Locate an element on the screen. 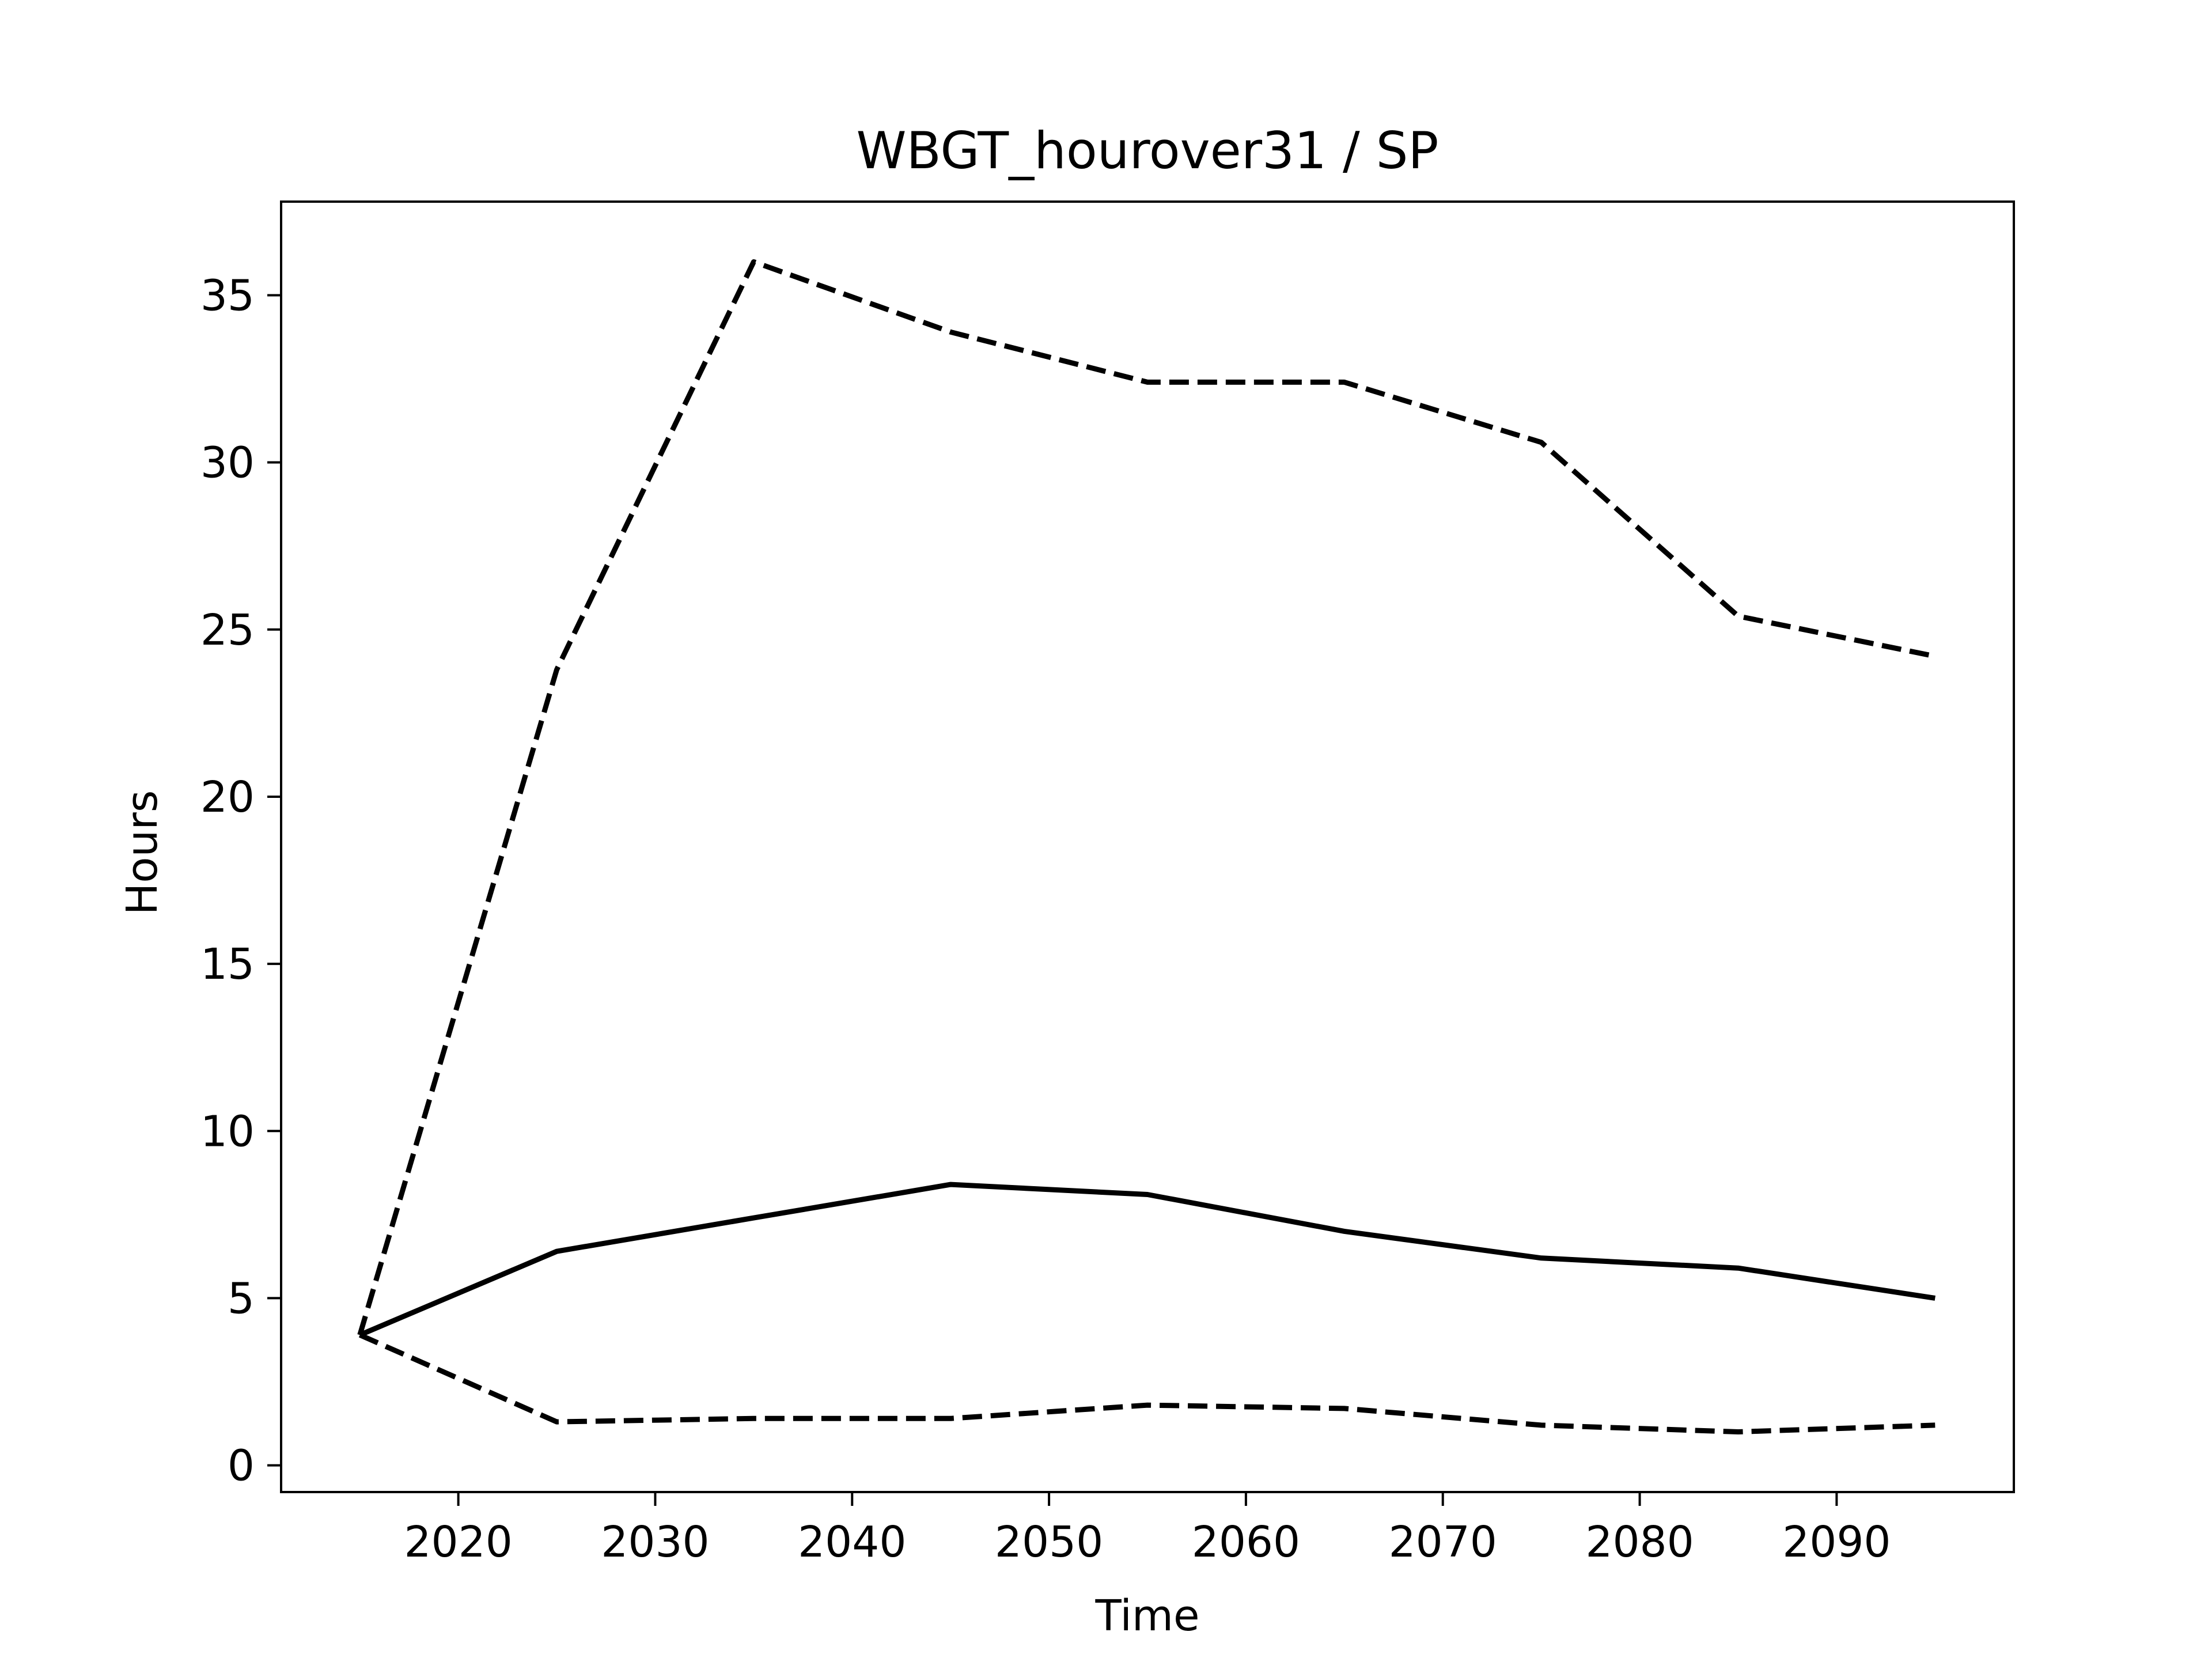 This screenshot has height=1662, width=2212. x-tick-label: 2040 is located at coordinates (852, 1542).